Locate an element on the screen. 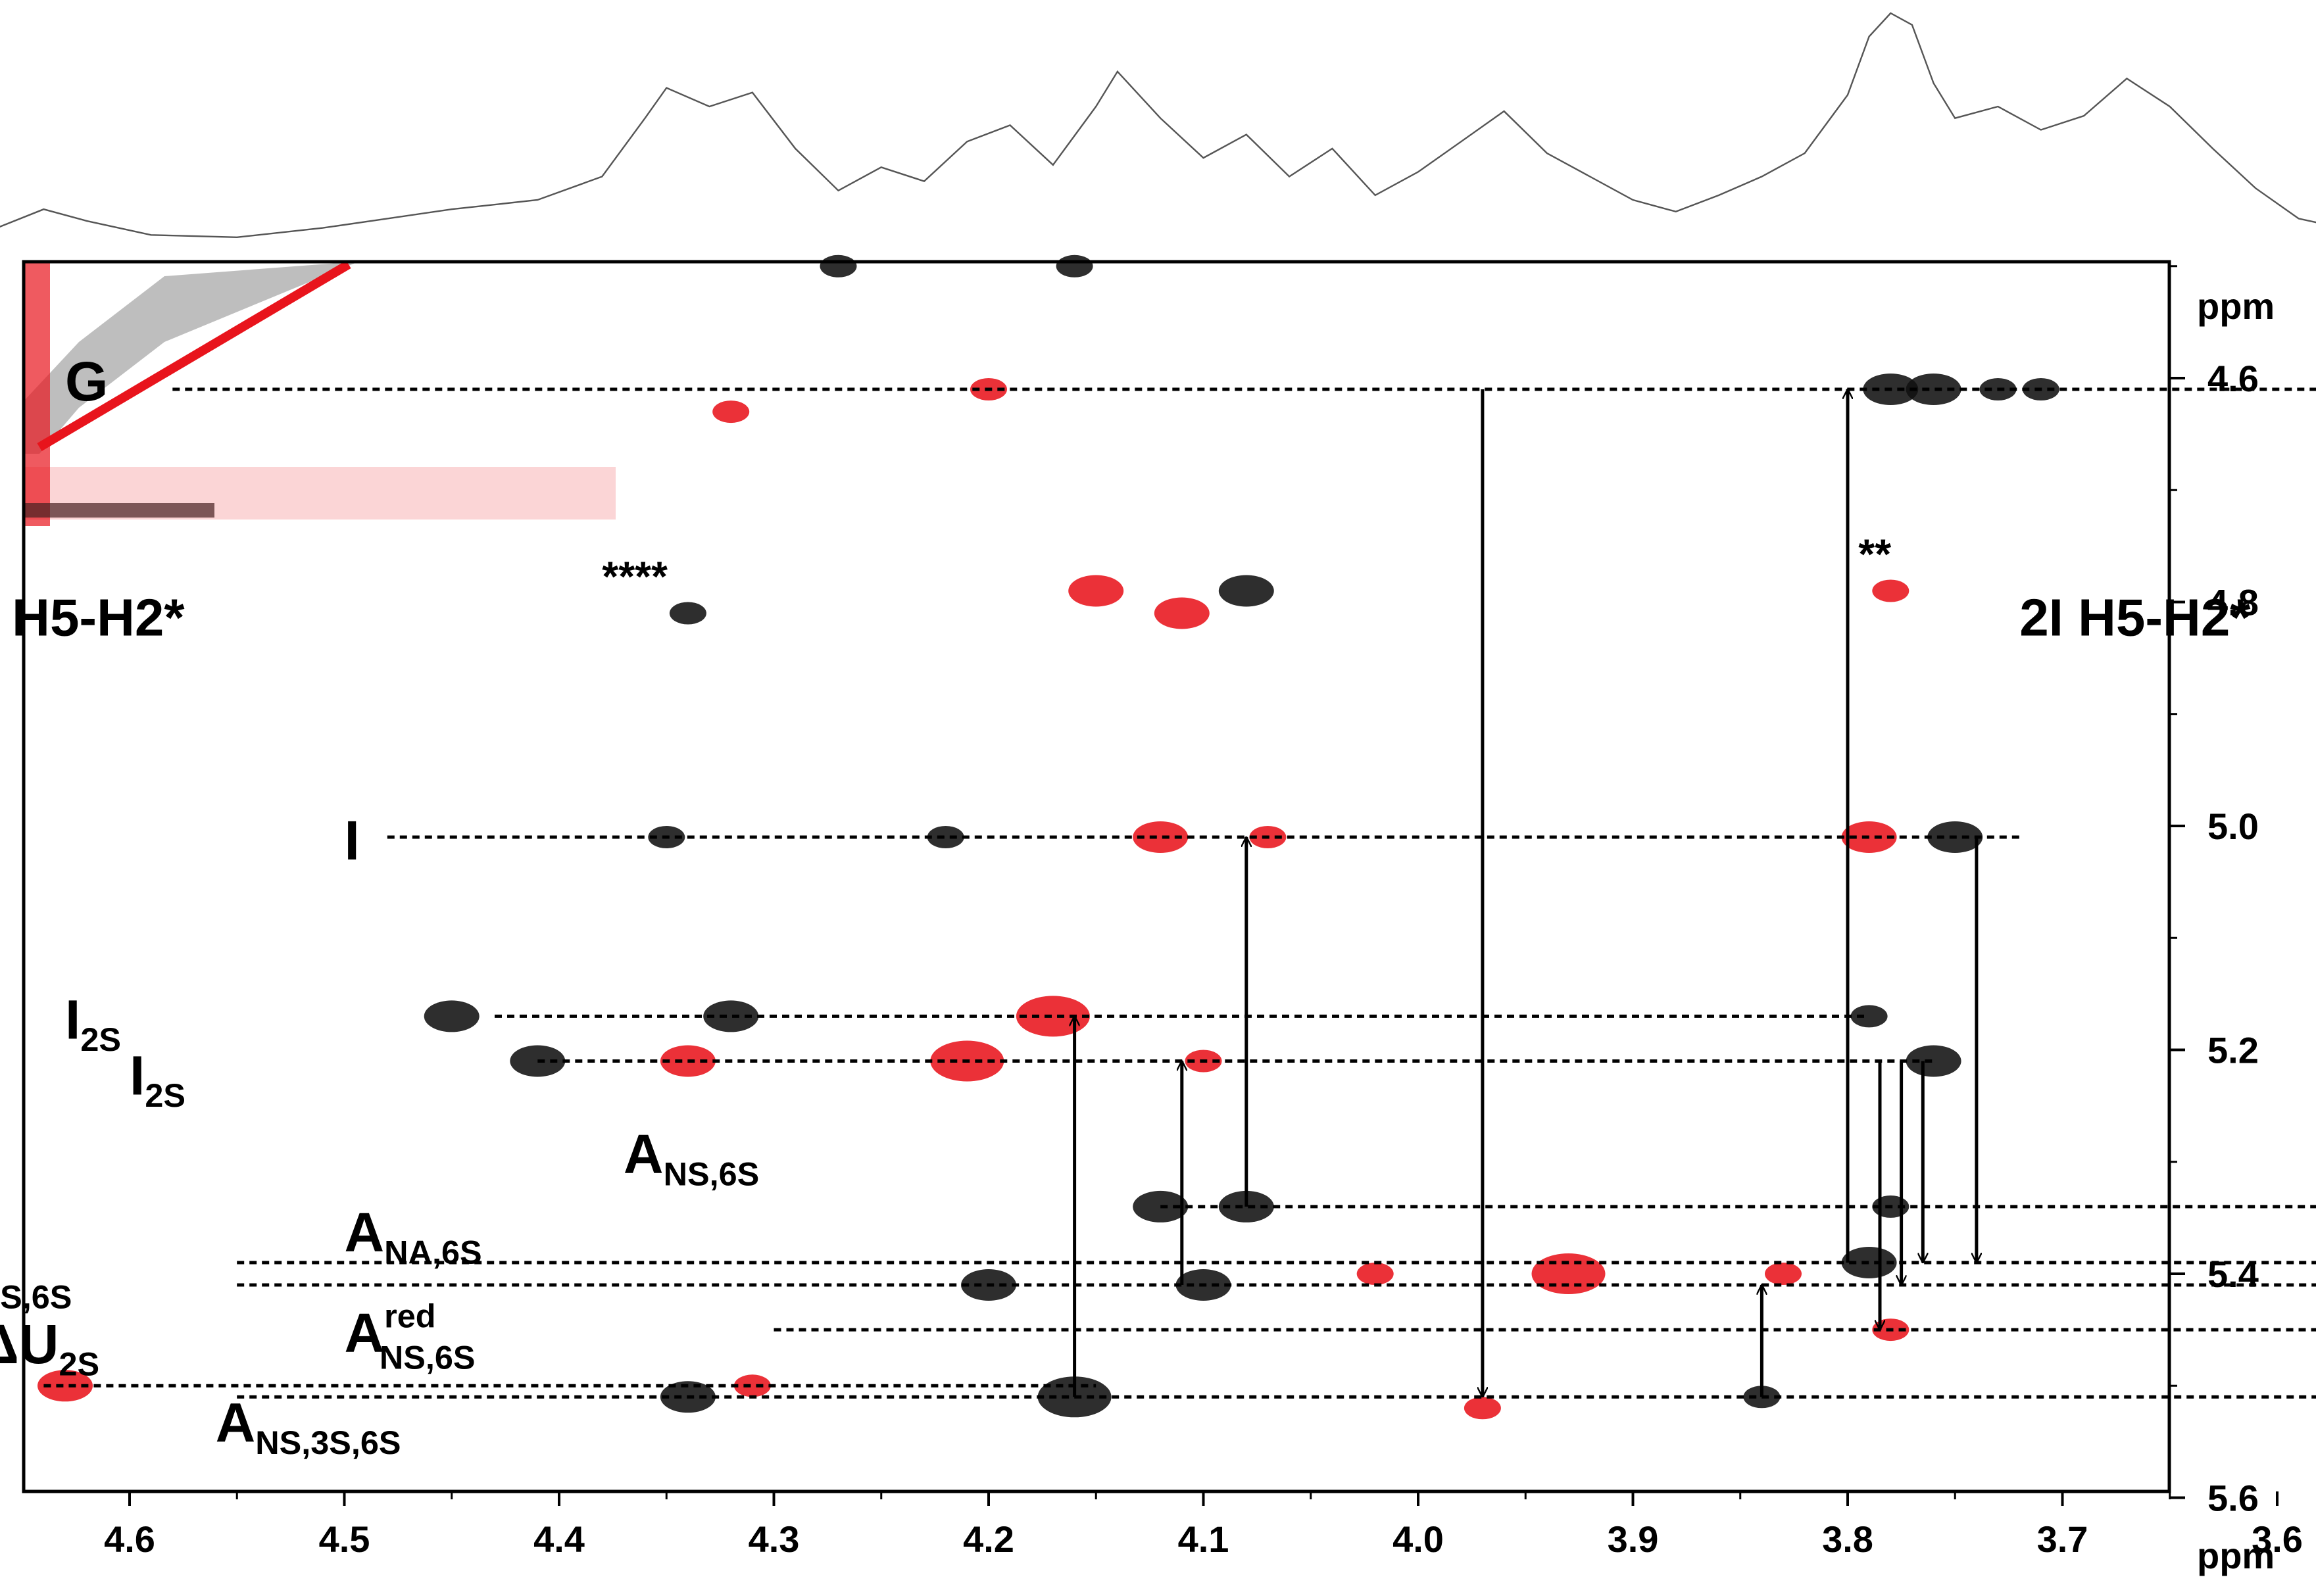  peak-label-2I: 2I H5-H2* is located at coordinates (2135, 618).